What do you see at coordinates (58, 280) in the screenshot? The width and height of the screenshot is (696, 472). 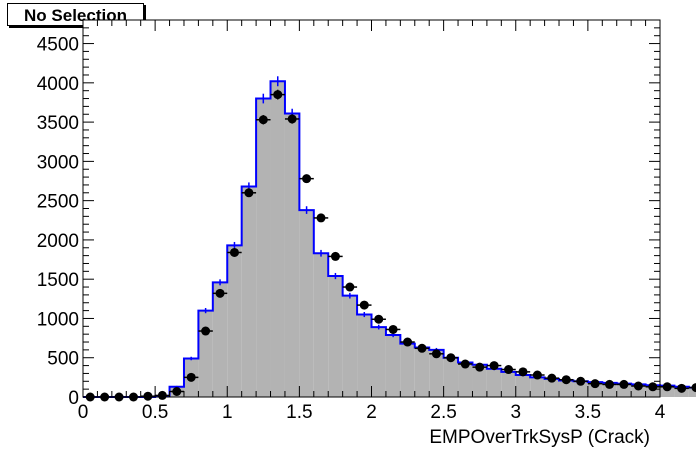 I see `y-tick-label: 1500` at bounding box center [58, 280].